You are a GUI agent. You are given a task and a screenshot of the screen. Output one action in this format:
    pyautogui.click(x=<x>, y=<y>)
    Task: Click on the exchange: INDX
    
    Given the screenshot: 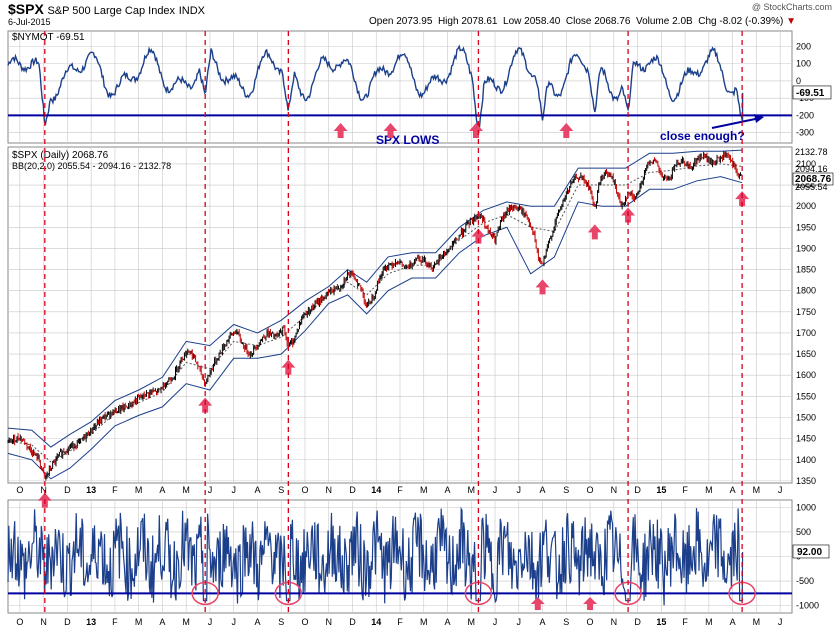 What is the action you would take?
    pyautogui.click(x=191, y=11)
    